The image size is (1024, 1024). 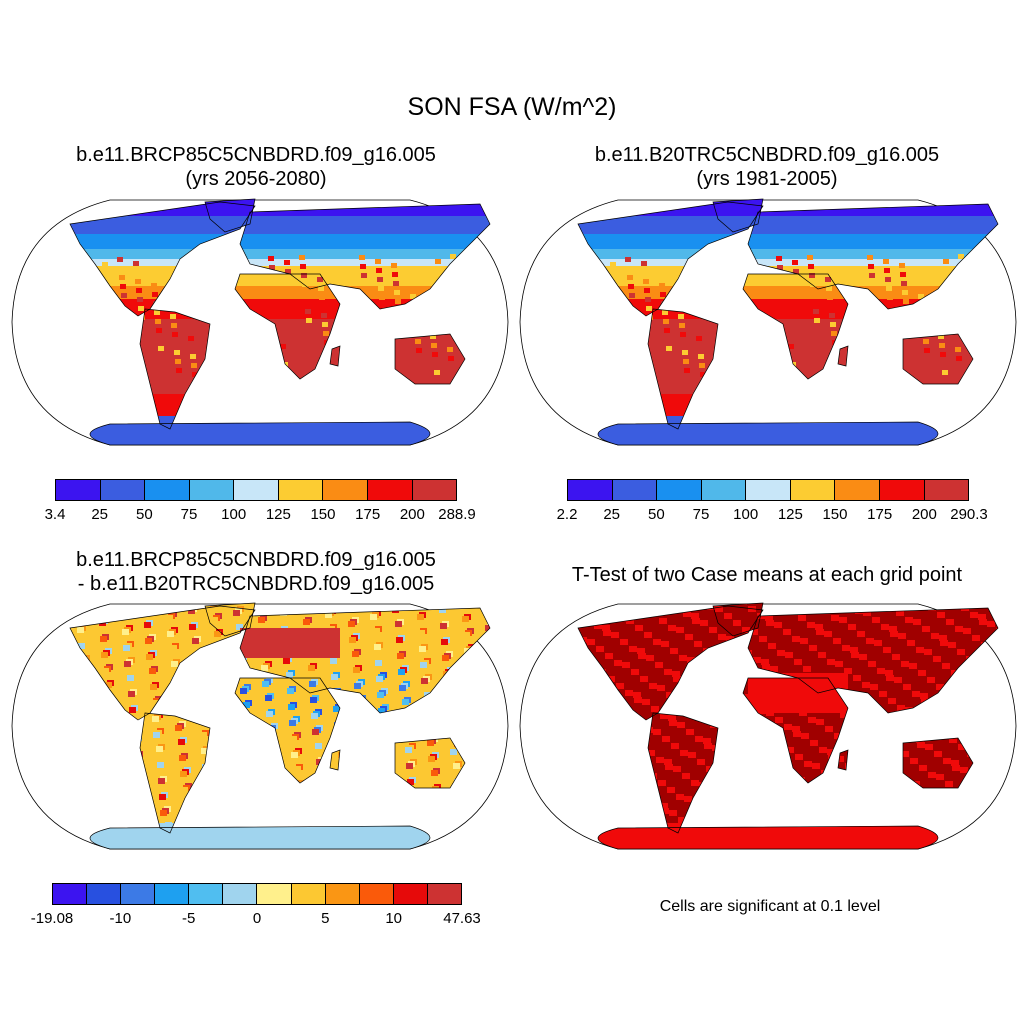 I want to click on figure-title: SON FSA (W/m^2), so click(x=512, y=107).